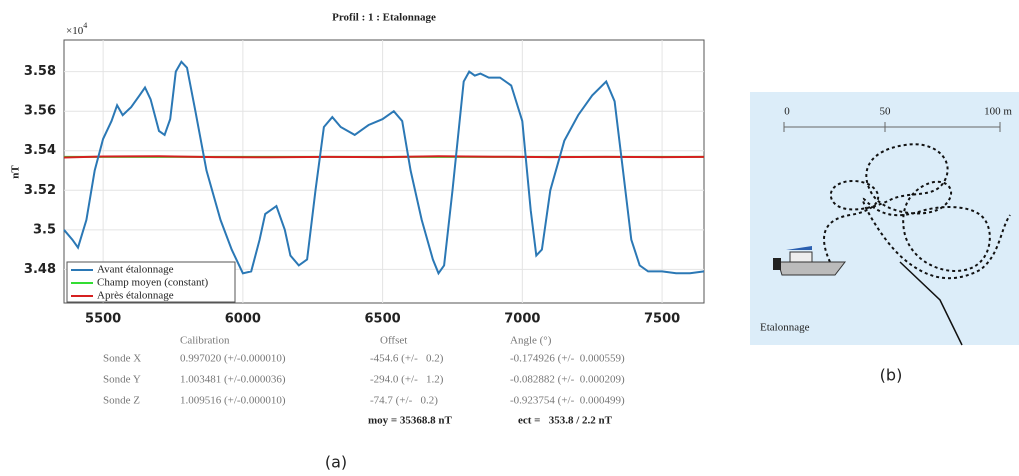 This screenshot has height=476, width=1019. What do you see at coordinates (135, 296) in the screenshot?
I see `legend-label: Après étalonnage` at bounding box center [135, 296].